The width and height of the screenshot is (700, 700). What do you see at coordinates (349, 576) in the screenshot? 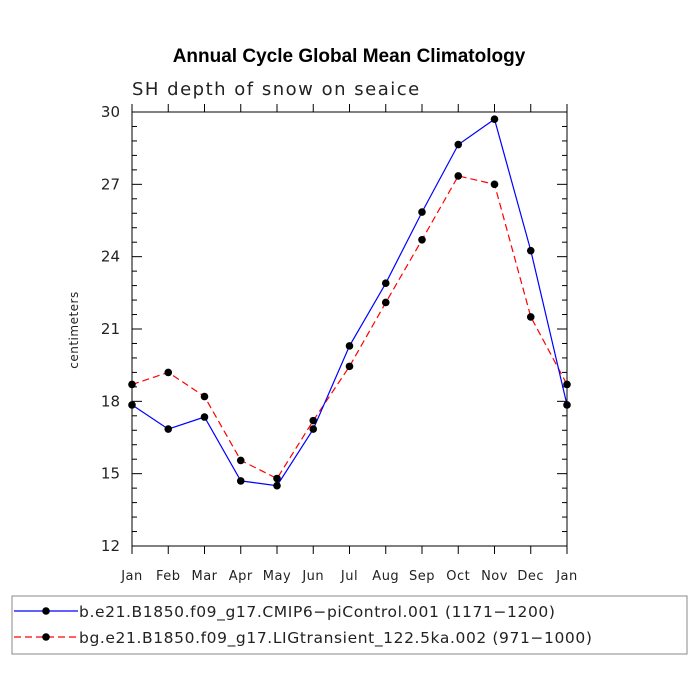
I see `x-tick-label: Jul` at bounding box center [349, 576].